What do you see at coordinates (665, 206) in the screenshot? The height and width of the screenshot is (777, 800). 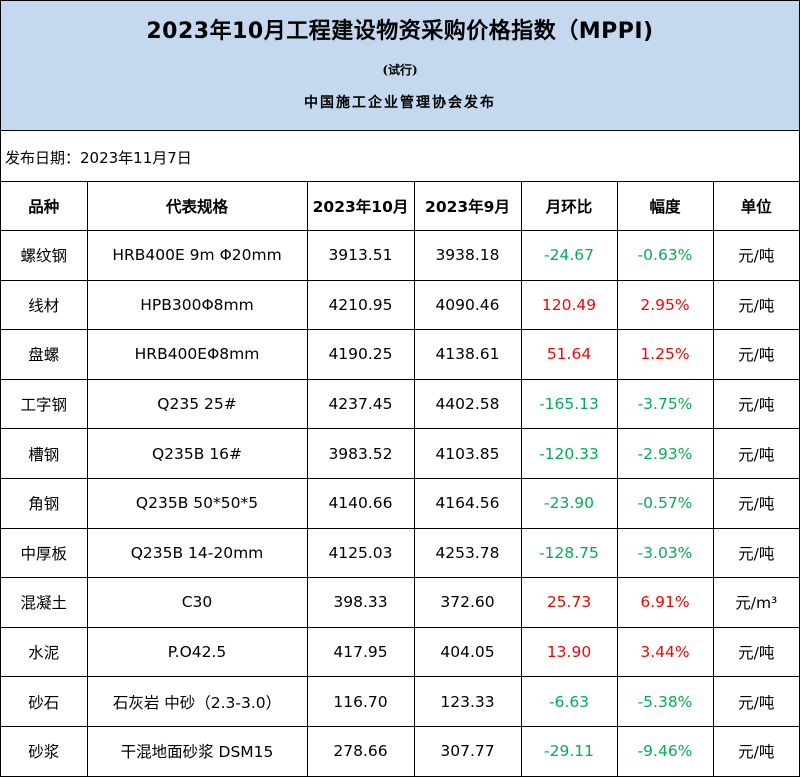 I see `col-header-pct: 幅度` at bounding box center [665, 206].